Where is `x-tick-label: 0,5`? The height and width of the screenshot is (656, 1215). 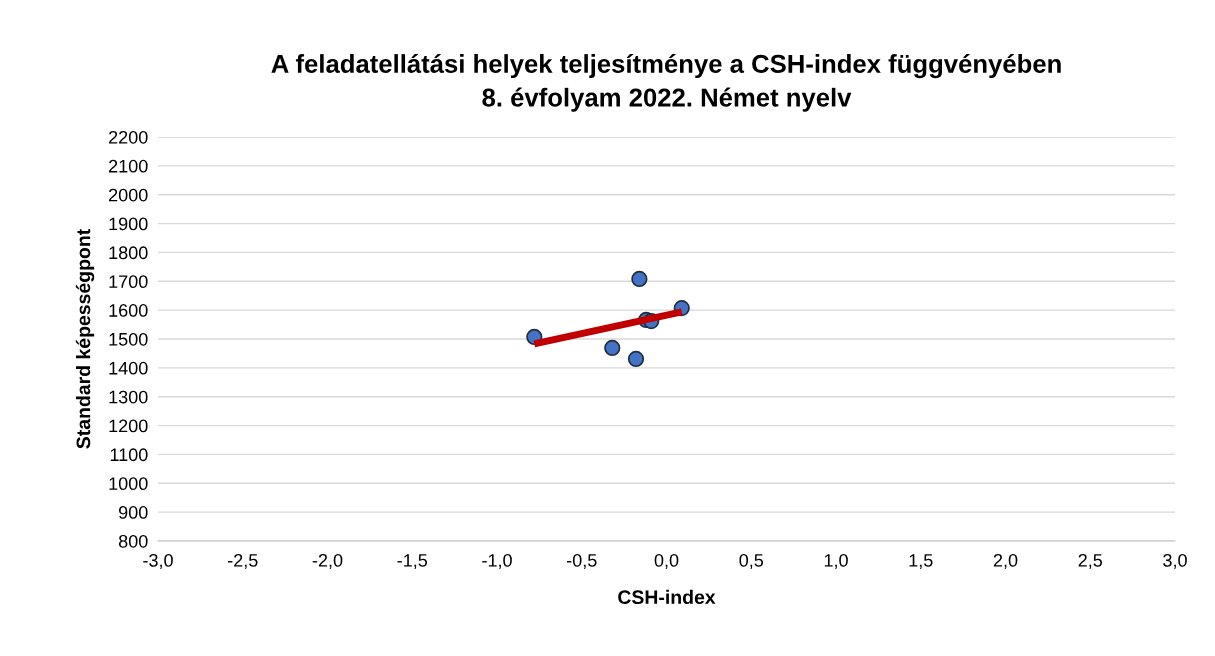
x-tick-label: 0,5 is located at coordinates (751, 561).